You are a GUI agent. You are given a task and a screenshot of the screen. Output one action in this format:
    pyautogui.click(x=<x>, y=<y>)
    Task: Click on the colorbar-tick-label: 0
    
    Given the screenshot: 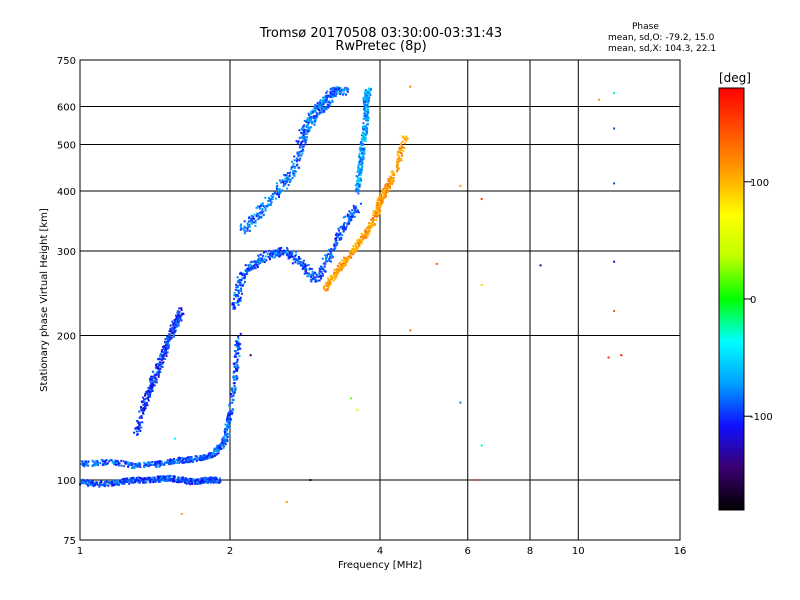 What is the action you would take?
    pyautogui.click(x=753, y=300)
    